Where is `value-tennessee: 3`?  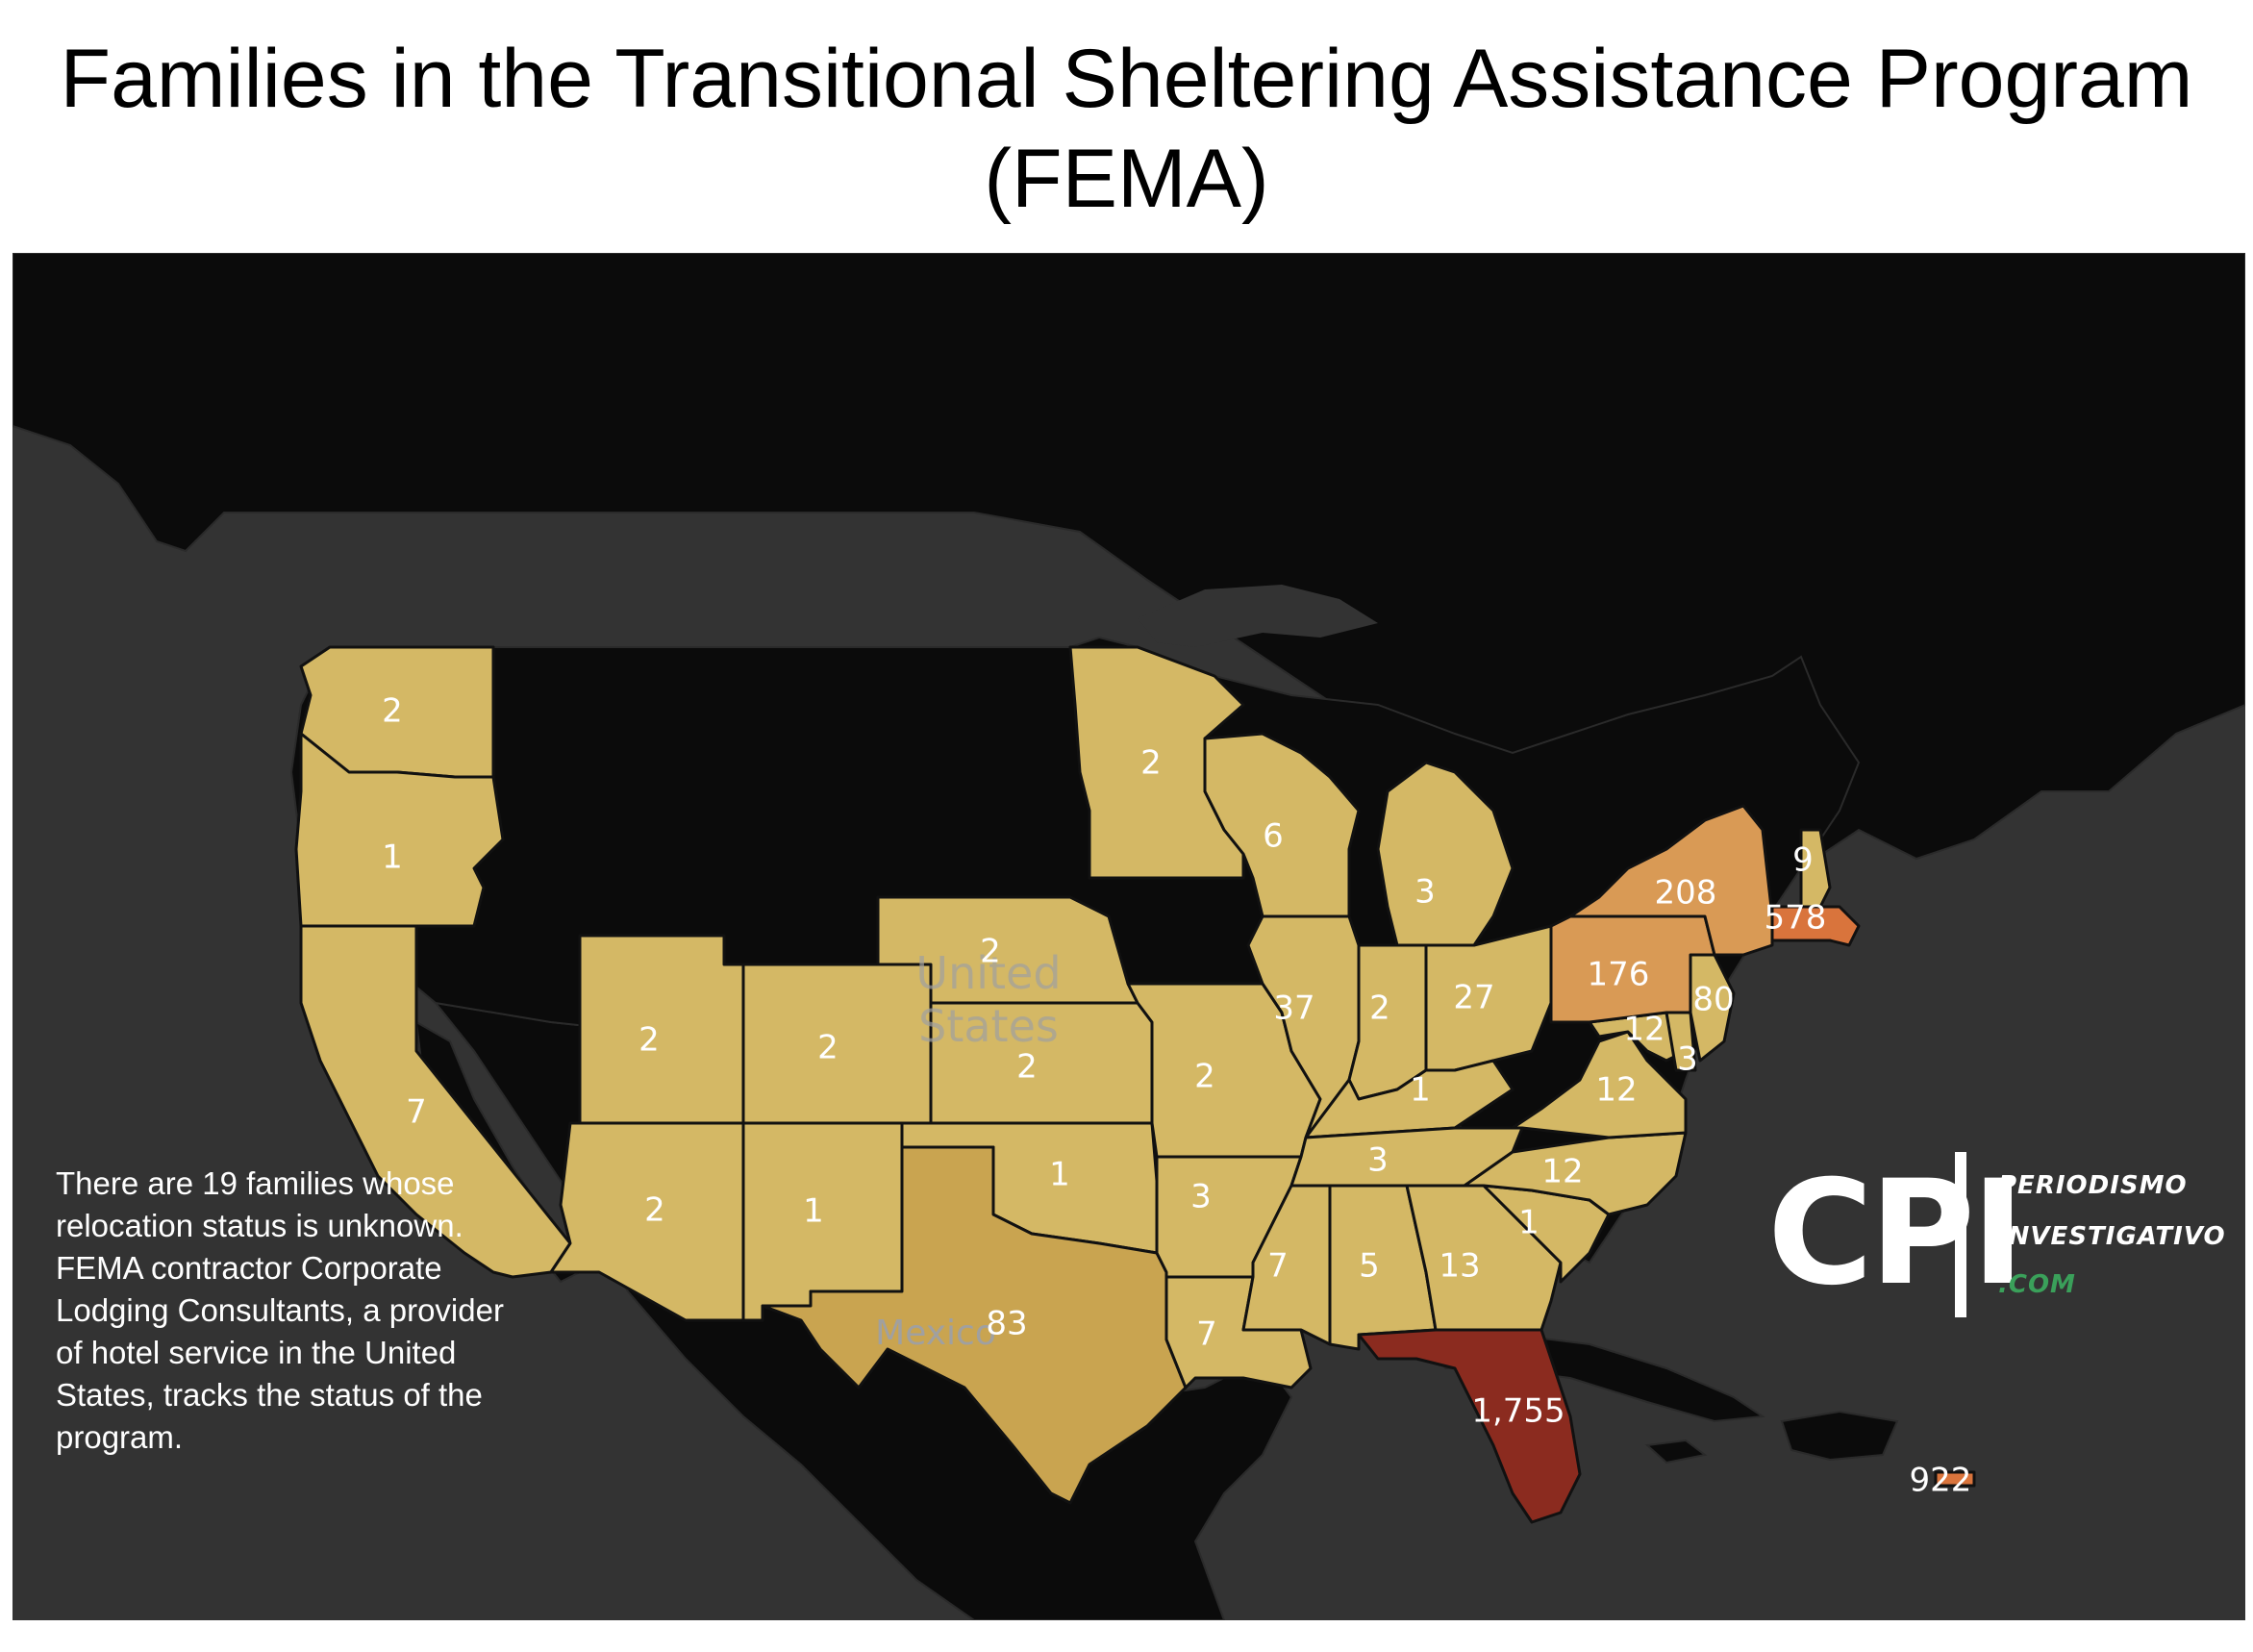 value-tennessee: 3 is located at coordinates (1378, 1160).